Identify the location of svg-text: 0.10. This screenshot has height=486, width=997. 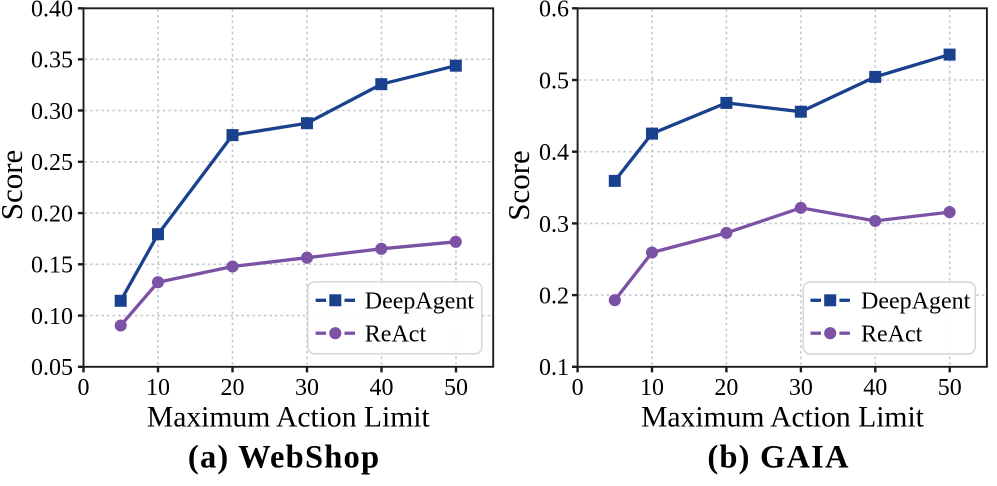
(52, 317).